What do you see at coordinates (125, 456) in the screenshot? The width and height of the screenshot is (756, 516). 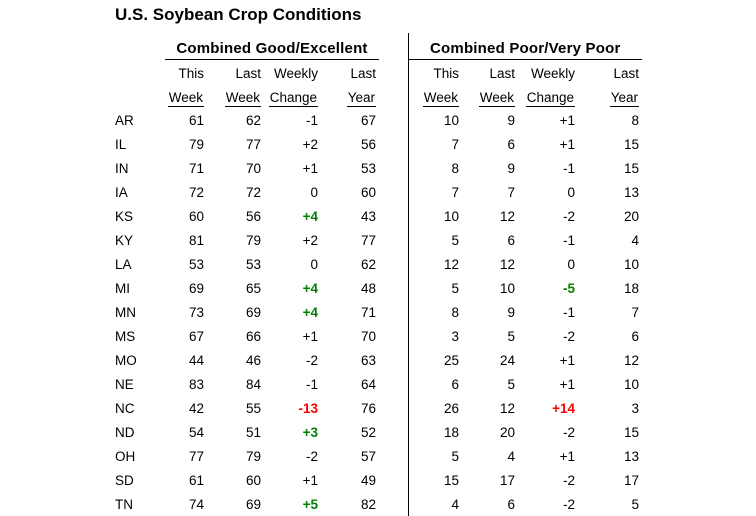 I see `row-label: OH` at bounding box center [125, 456].